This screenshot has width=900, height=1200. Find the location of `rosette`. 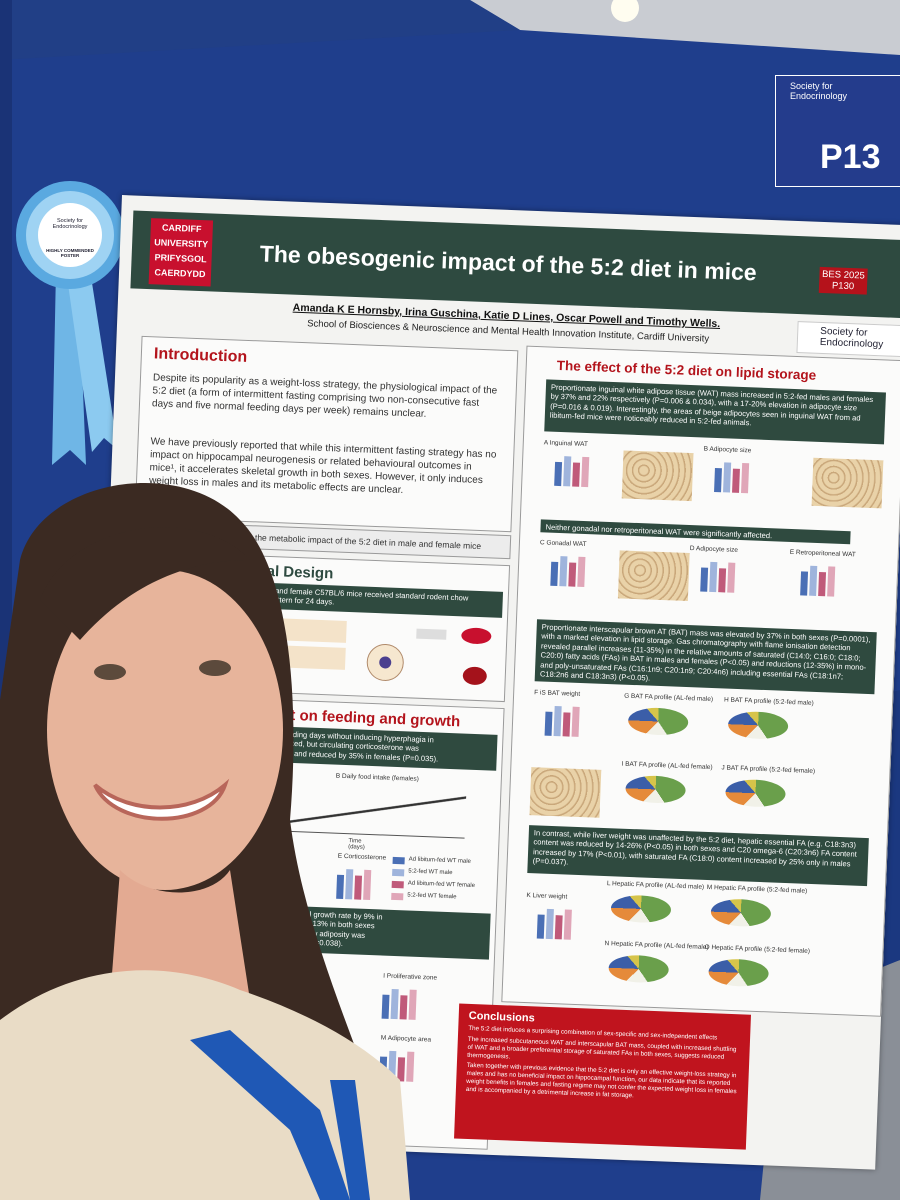

rosette is located at coordinates (70, 323).